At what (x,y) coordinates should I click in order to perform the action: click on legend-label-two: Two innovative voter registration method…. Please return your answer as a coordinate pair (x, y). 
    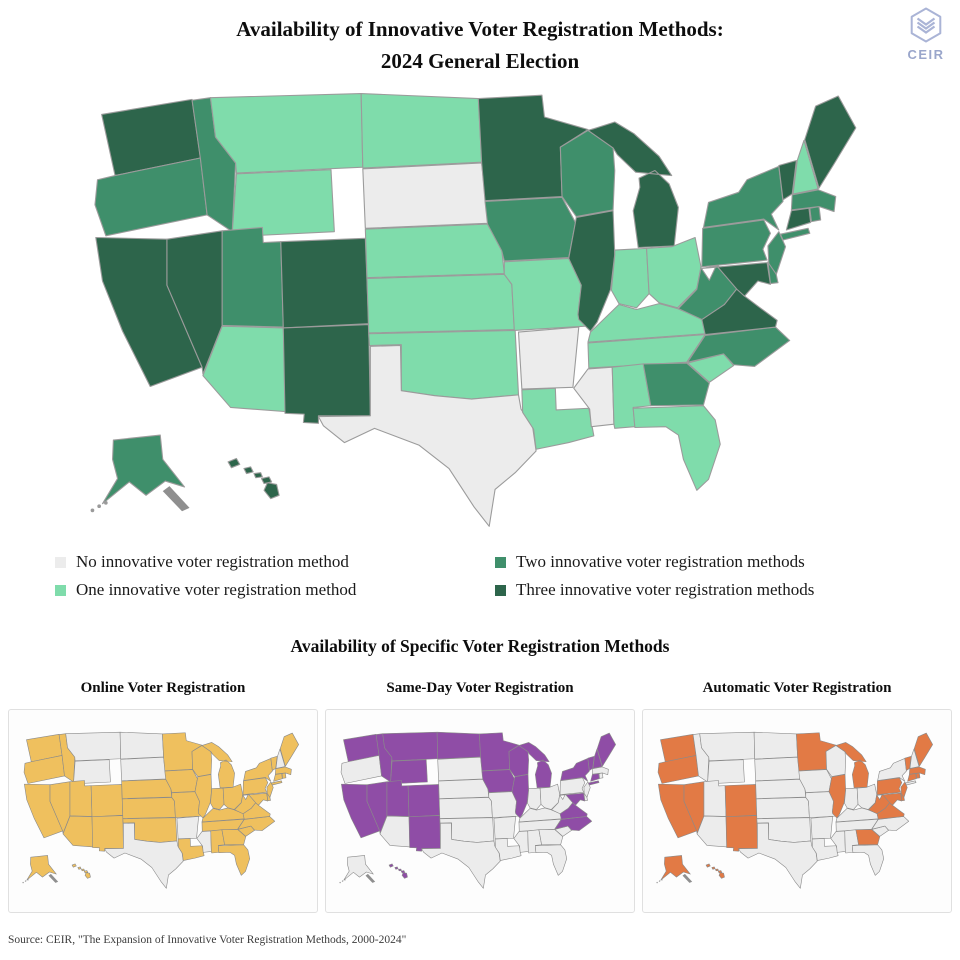
    Looking at the image, I should click on (660, 561).